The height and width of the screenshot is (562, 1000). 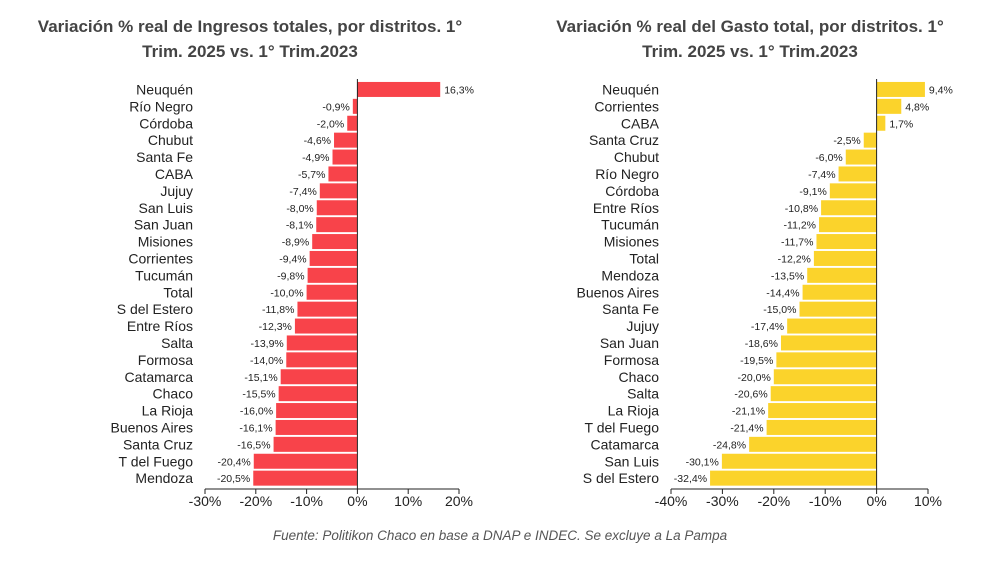 I want to click on ingresos-category-label: San Luis, so click(x=166, y=208).